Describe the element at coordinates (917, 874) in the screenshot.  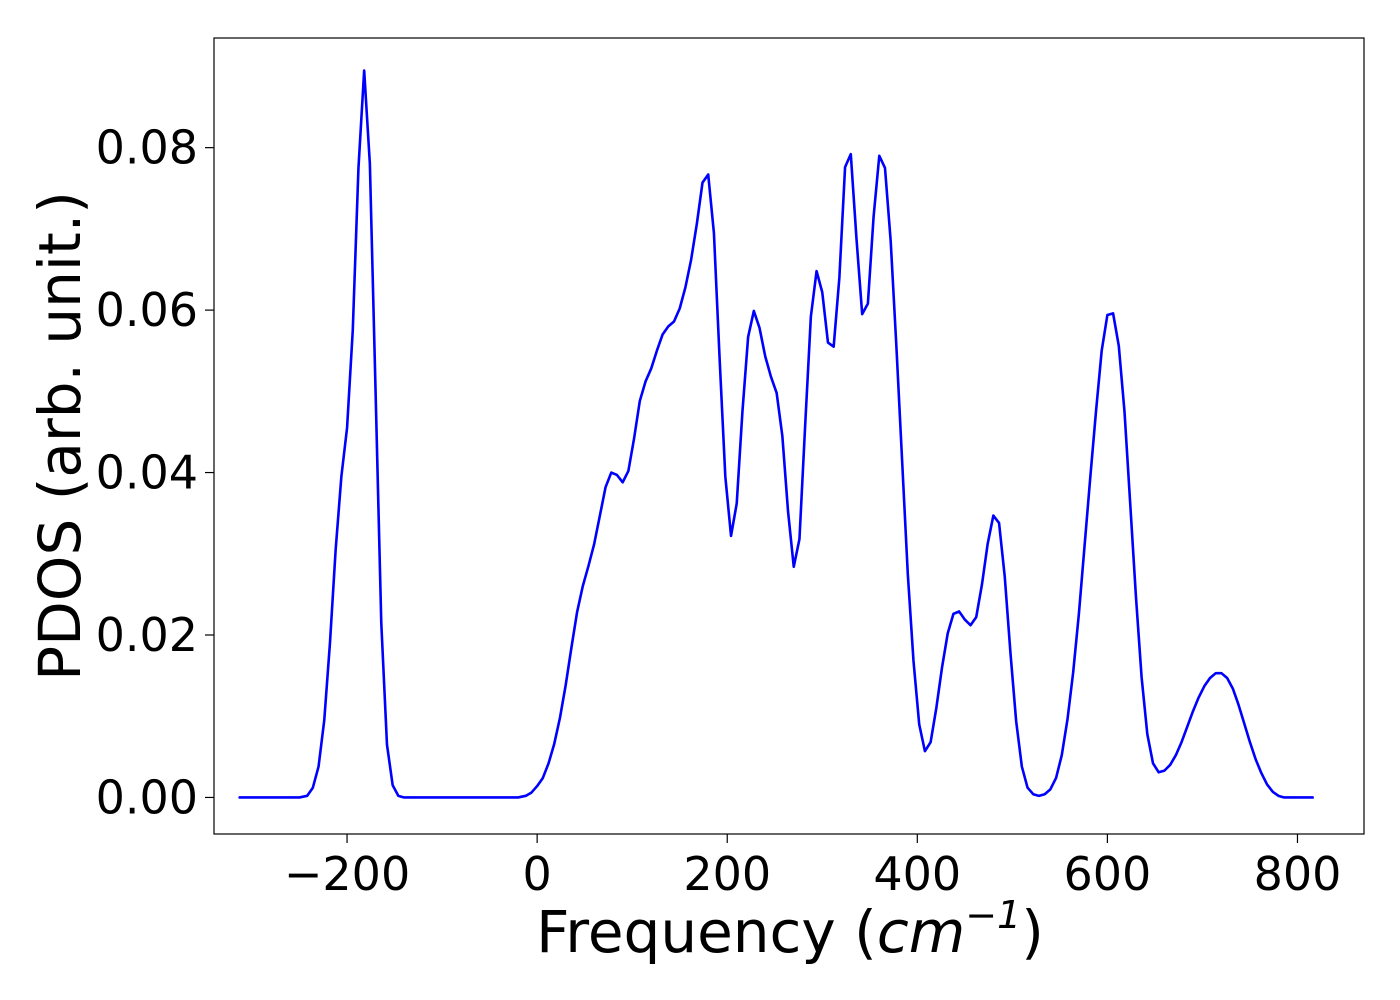
I see `x-tick-label: 400` at that location.